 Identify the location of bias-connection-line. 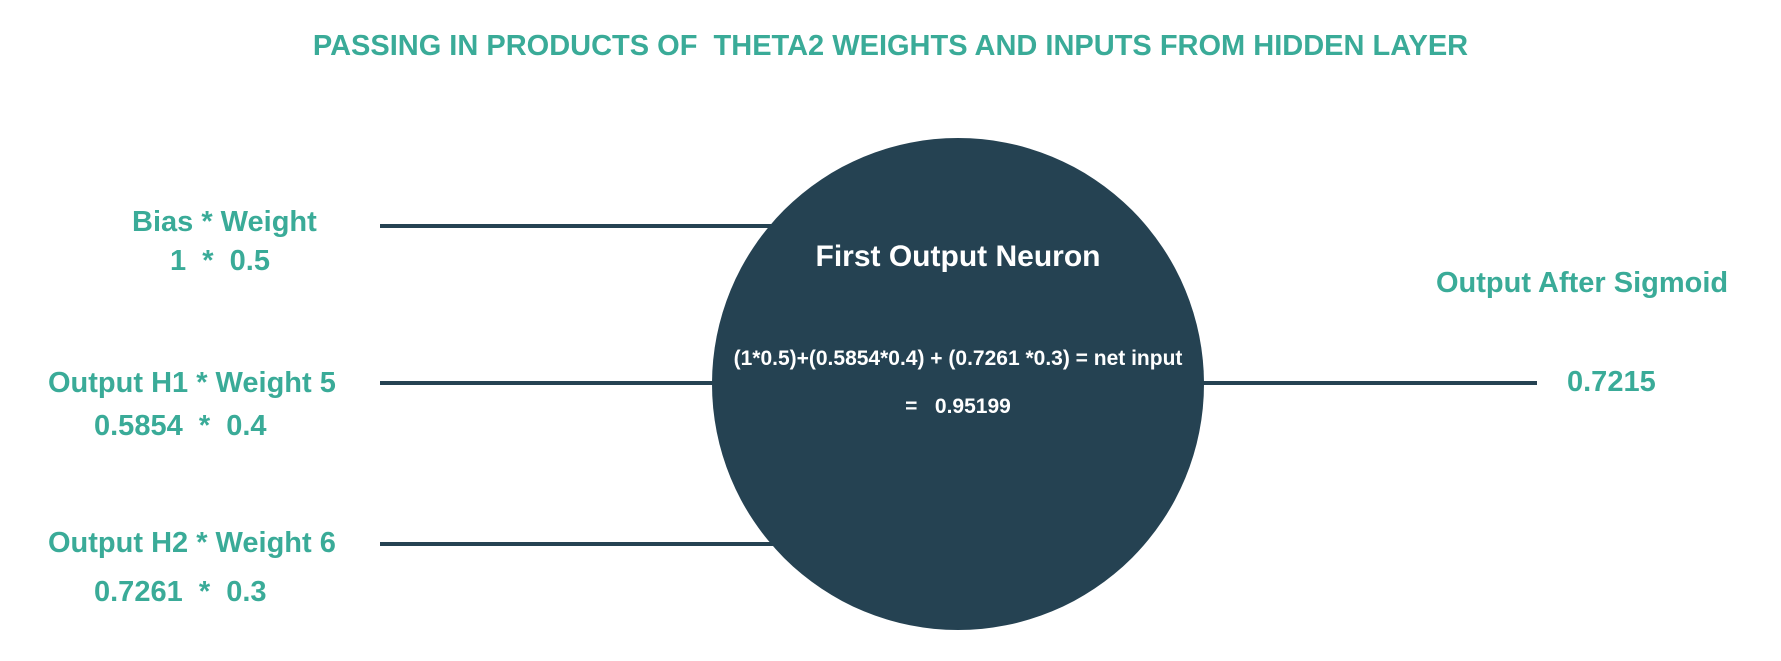
(580, 226).